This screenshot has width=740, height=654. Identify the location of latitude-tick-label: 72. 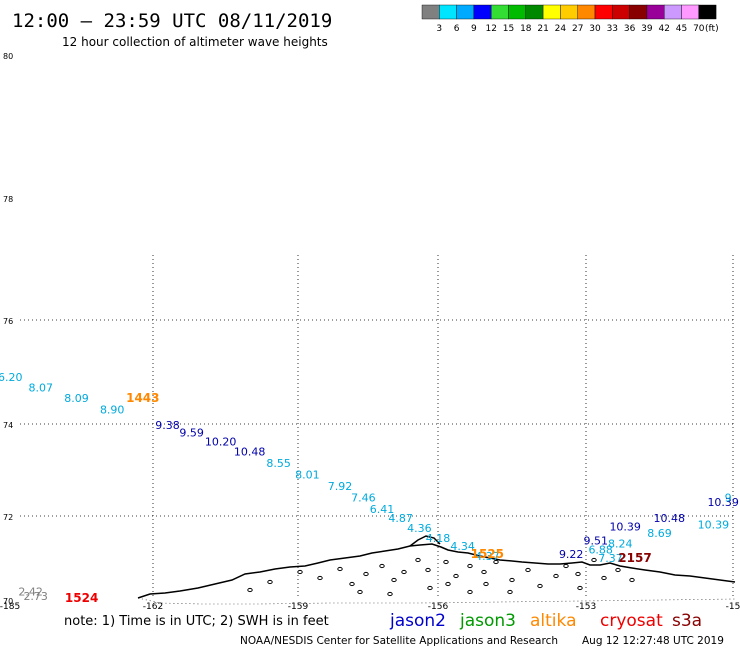
(8, 517).